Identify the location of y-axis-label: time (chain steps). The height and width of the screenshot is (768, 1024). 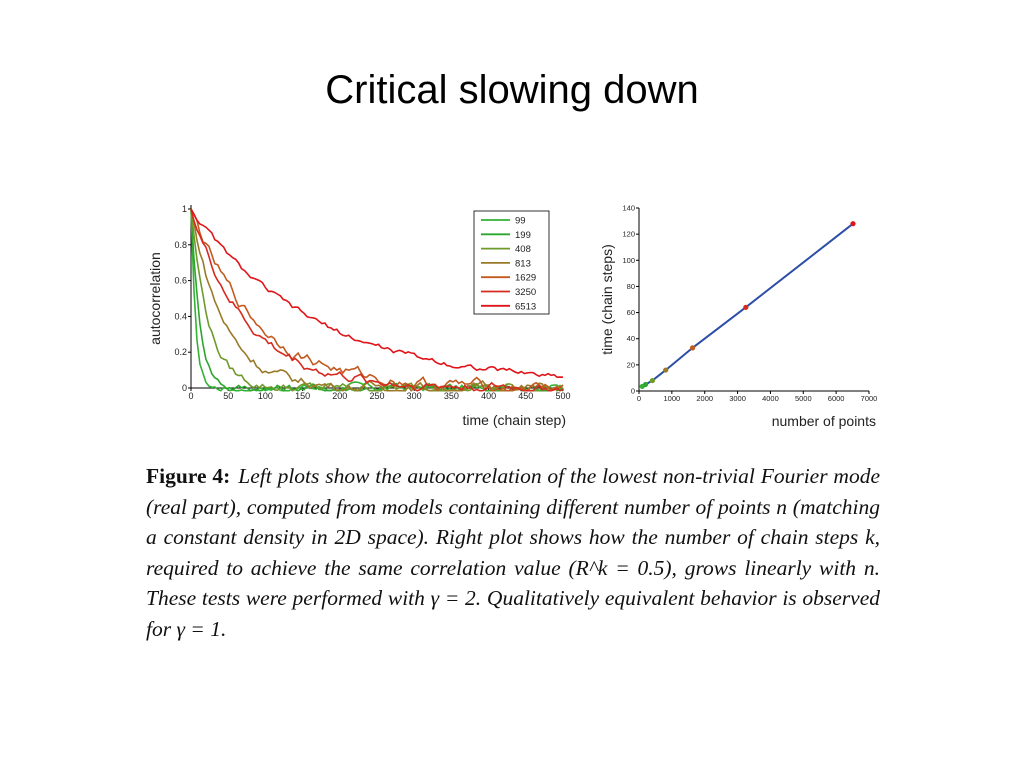
(607, 299).